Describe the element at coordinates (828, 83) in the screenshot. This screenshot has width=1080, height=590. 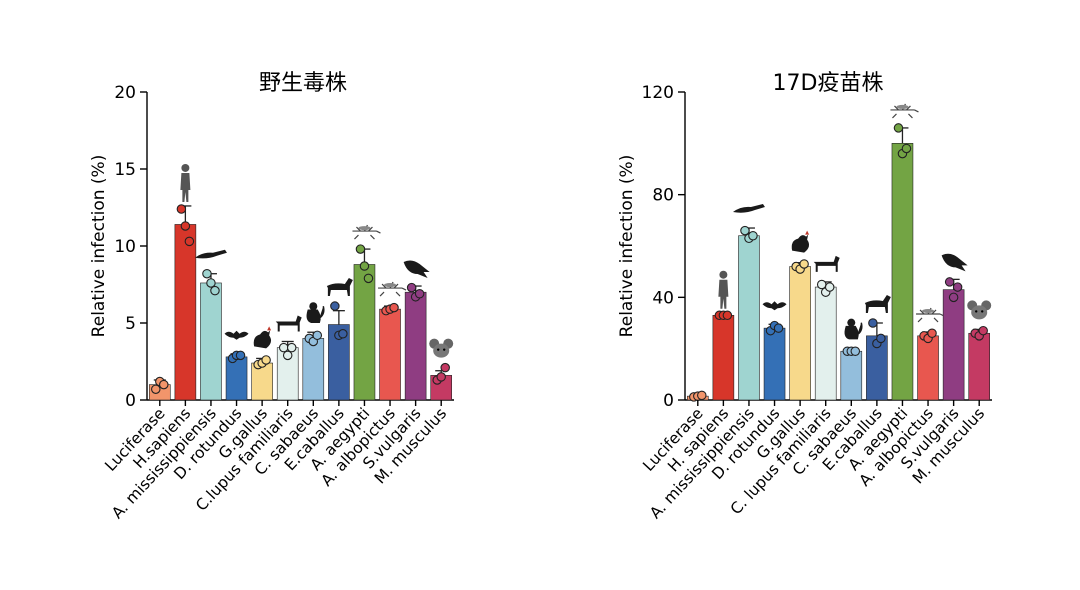
I see `chart-title: 17D疫苗株` at that location.